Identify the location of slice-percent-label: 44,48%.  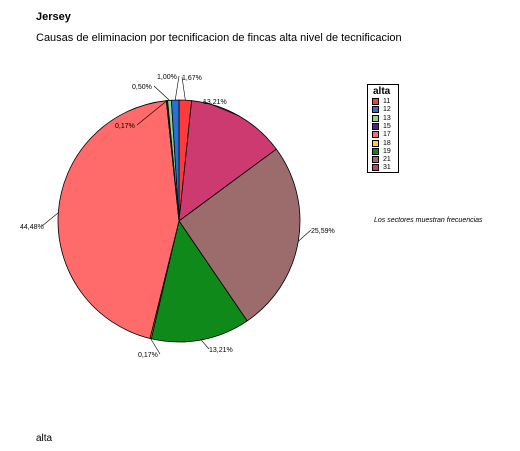
(32, 227).